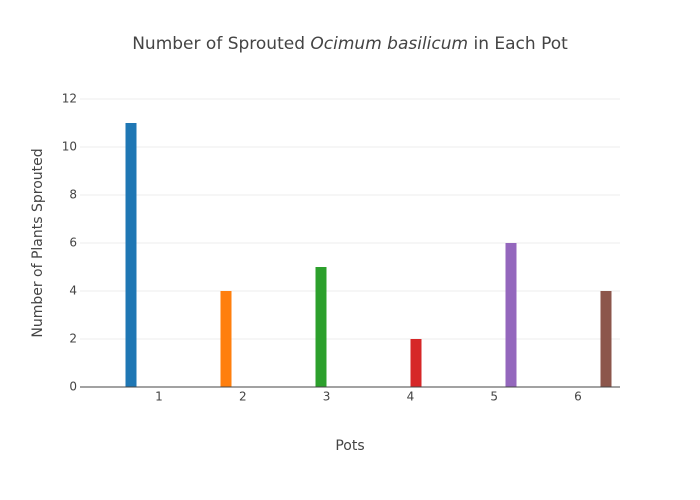 The width and height of the screenshot is (700, 500). Describe the element at coordinates (221, 44) in the screenshot. I see `title-part: Number of Sprouted` at that location.